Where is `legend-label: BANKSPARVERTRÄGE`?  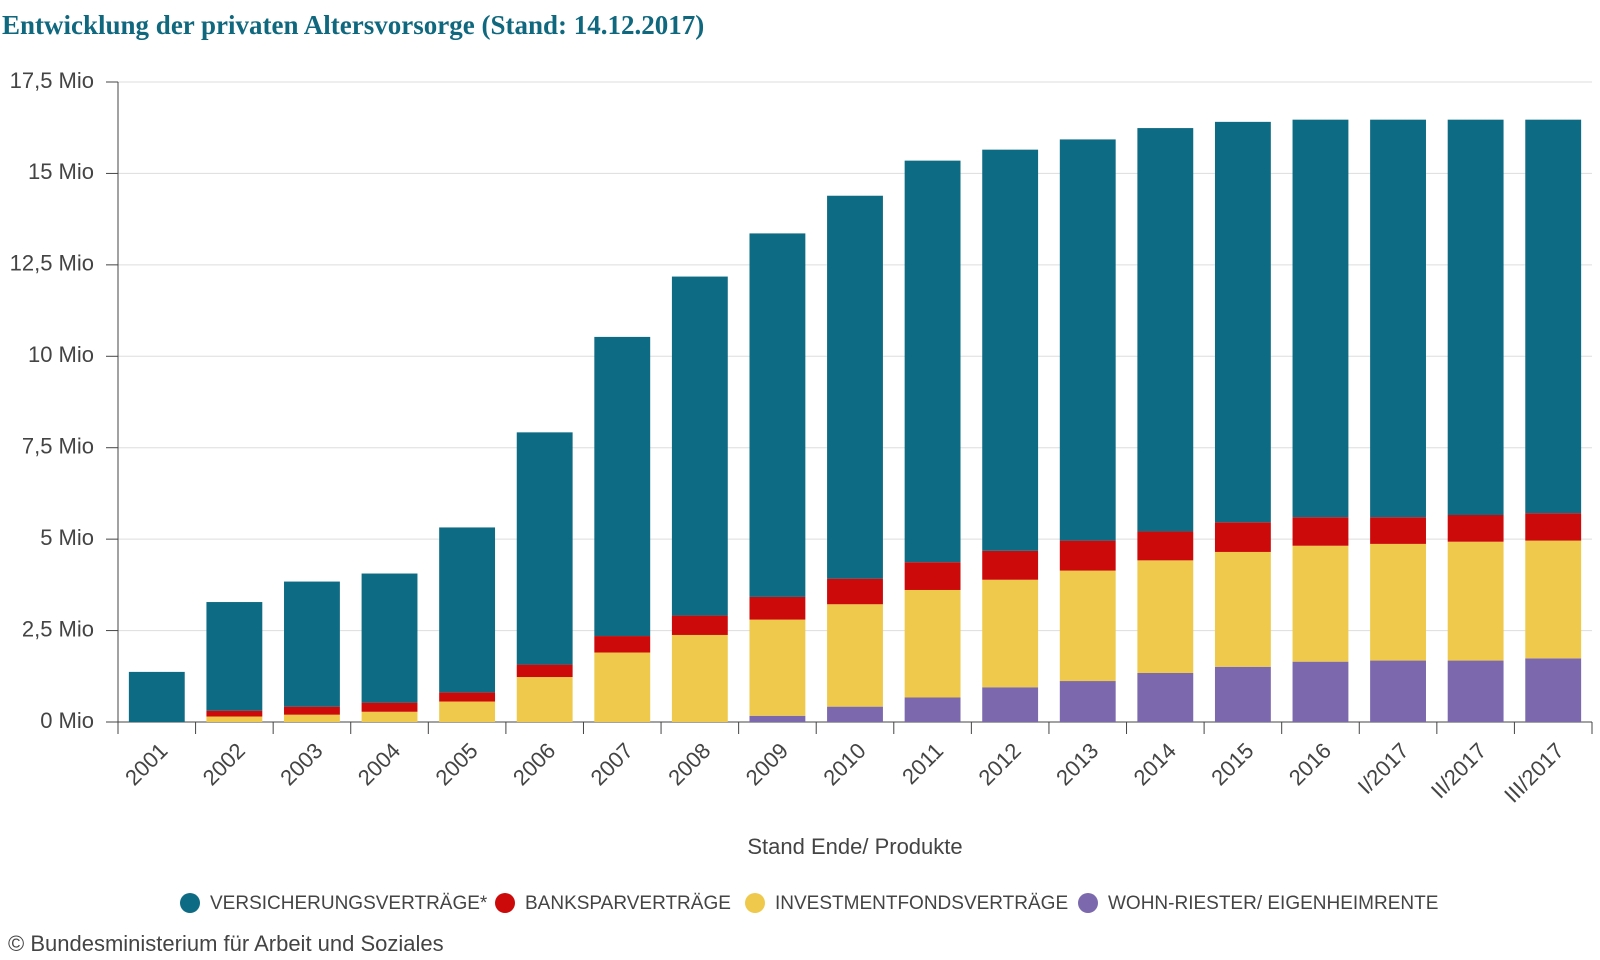
legend-label: BANKSPARVERTRÄGE is located at coordinates (628, 903).